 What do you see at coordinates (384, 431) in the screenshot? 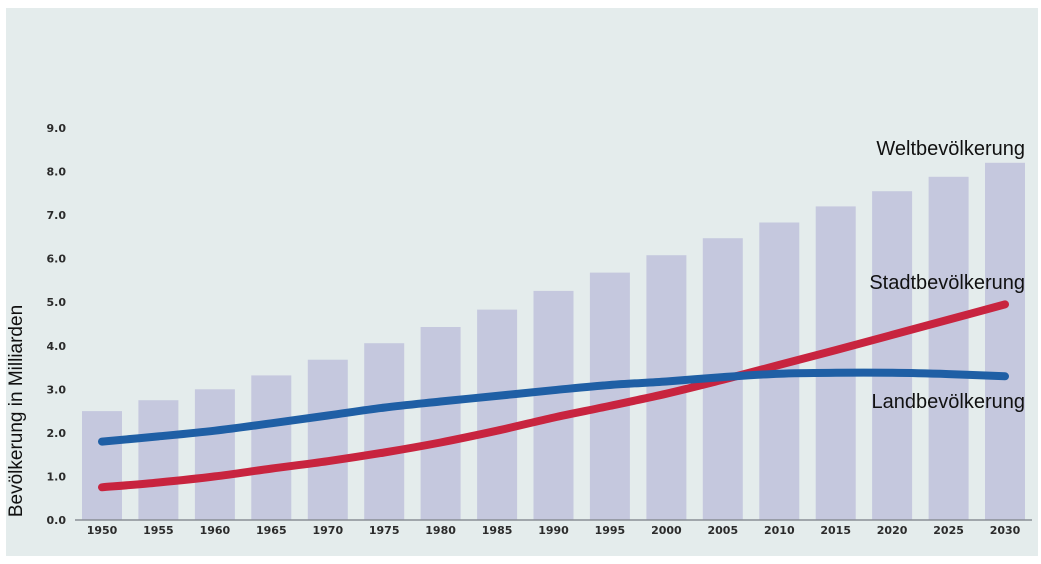
I see `bar-1975` at bounding box center [384, 431].